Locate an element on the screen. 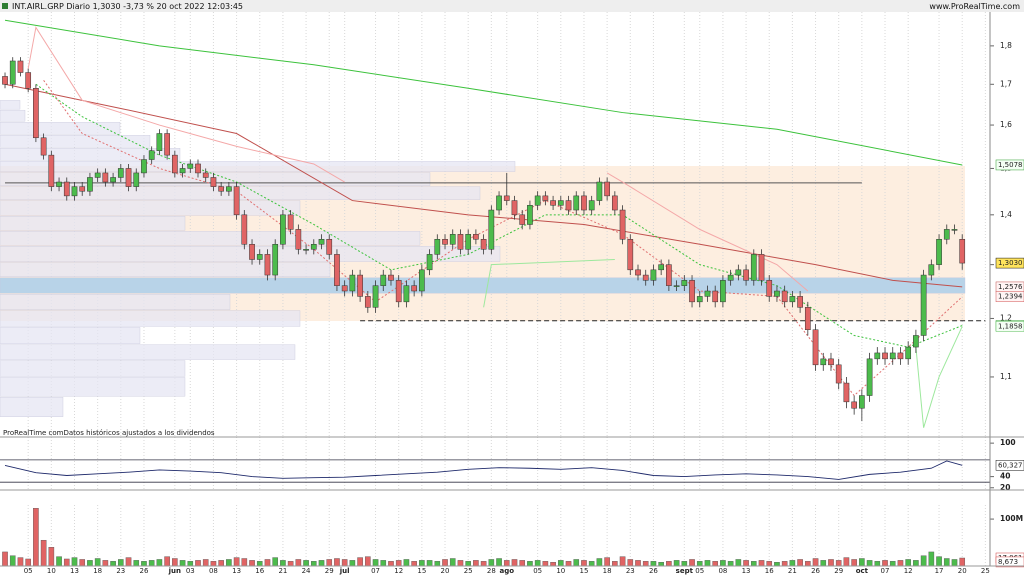  price-tag-label: 1,3030 is located at coordinates (1010, 263).